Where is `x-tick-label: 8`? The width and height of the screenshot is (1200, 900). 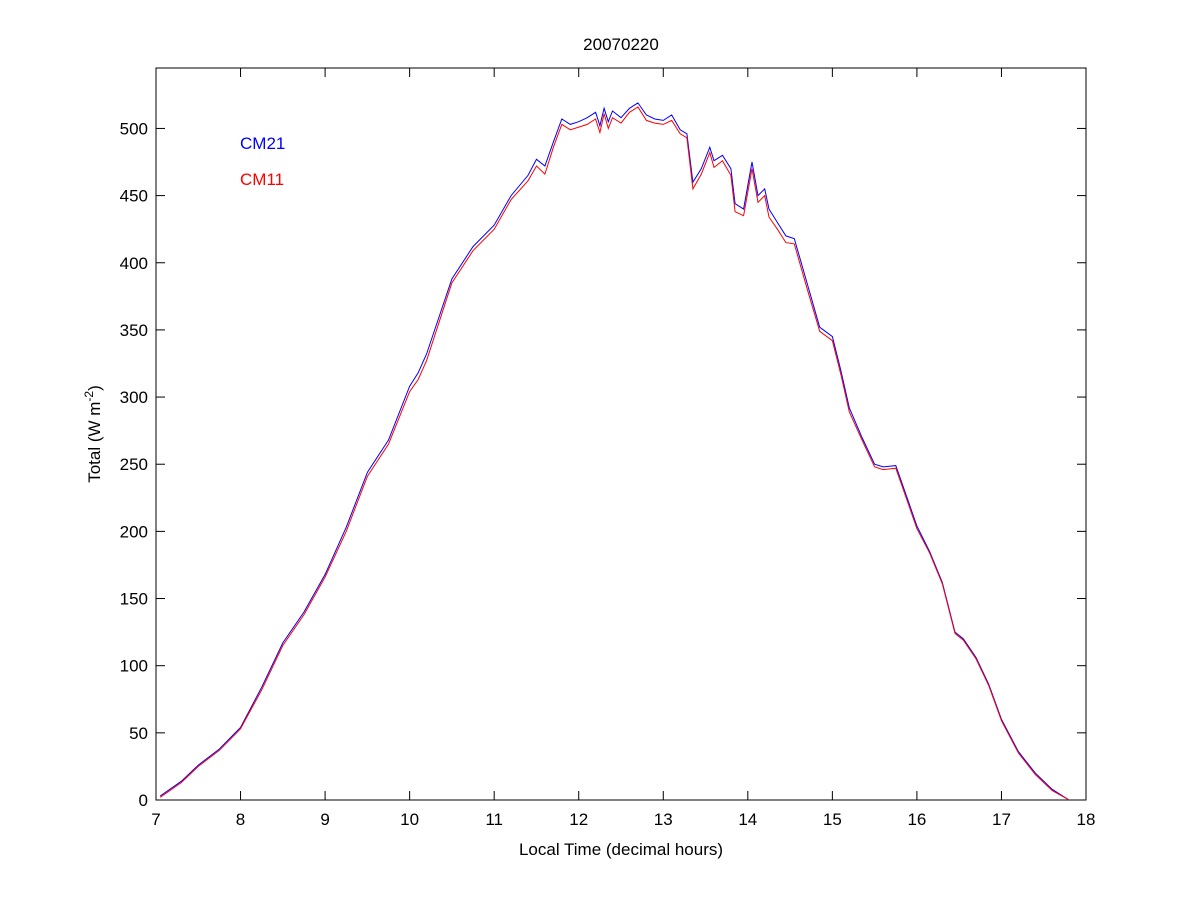
x-tick-label: 8 is located at coordinates (240, 819).